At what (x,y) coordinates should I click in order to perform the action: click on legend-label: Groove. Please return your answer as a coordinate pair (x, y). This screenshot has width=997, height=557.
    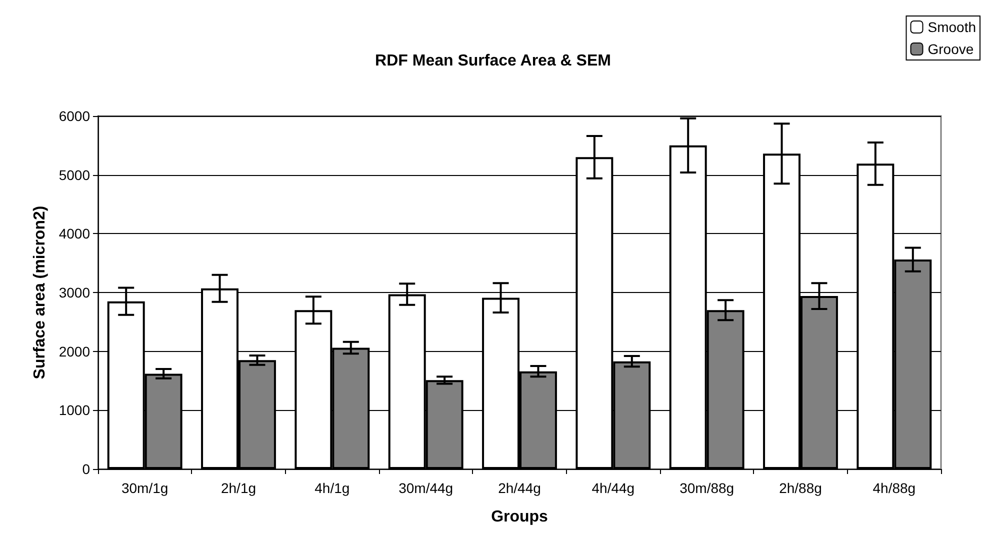
    Looking at the image, I should click on (951, 49).